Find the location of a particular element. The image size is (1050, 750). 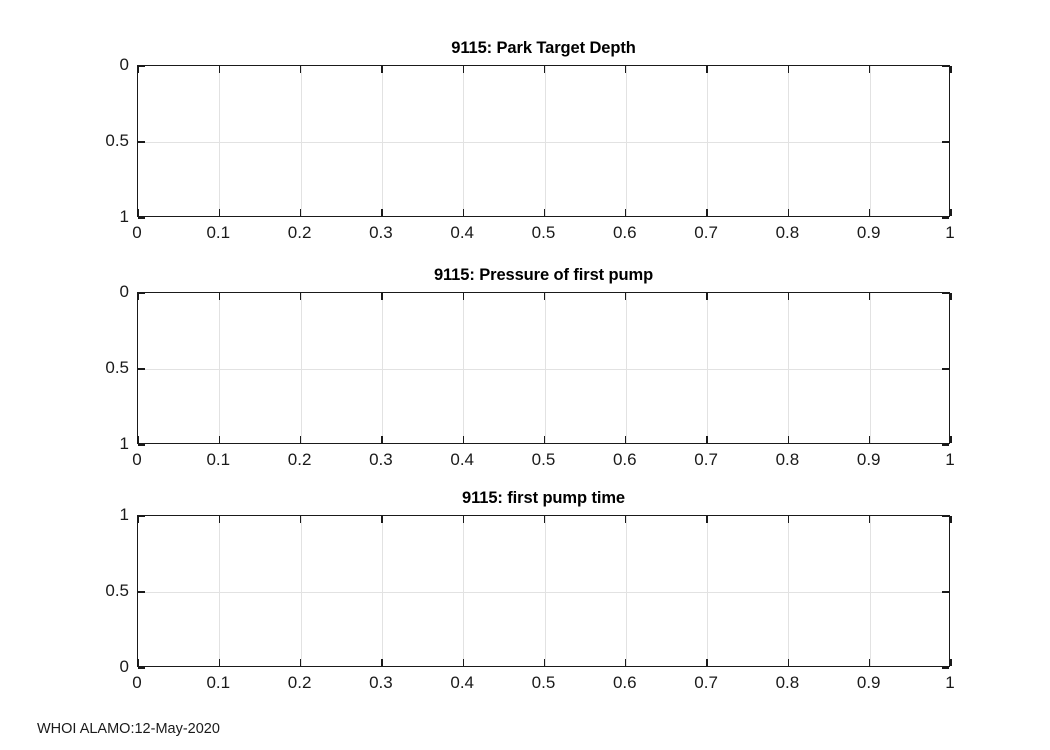

panel-title: 9115: Park Target Depth is located at coordinates (543, 48).